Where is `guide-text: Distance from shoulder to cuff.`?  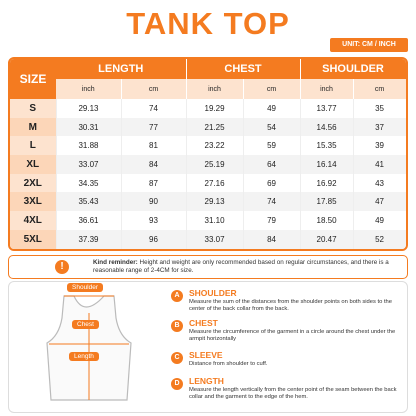
guide-text: Distance from shoulder to cuff. is located at coordinates (228, 364).